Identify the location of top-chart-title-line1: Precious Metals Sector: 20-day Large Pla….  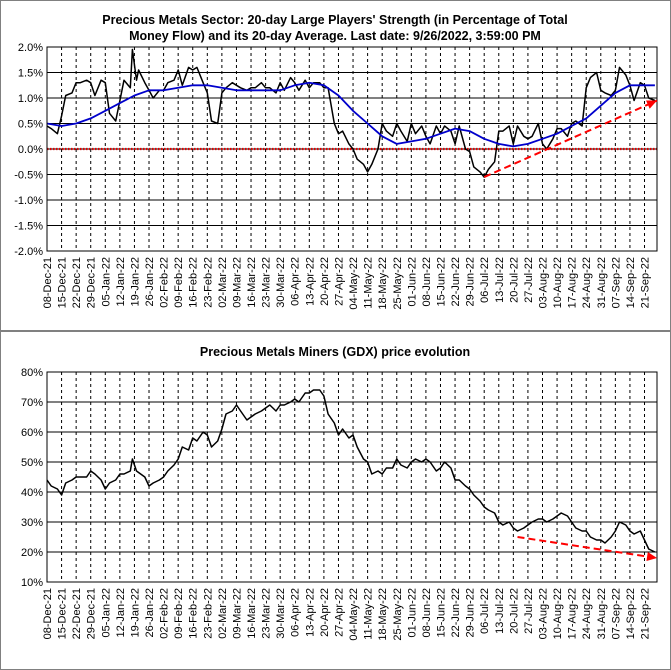
(334, 20).